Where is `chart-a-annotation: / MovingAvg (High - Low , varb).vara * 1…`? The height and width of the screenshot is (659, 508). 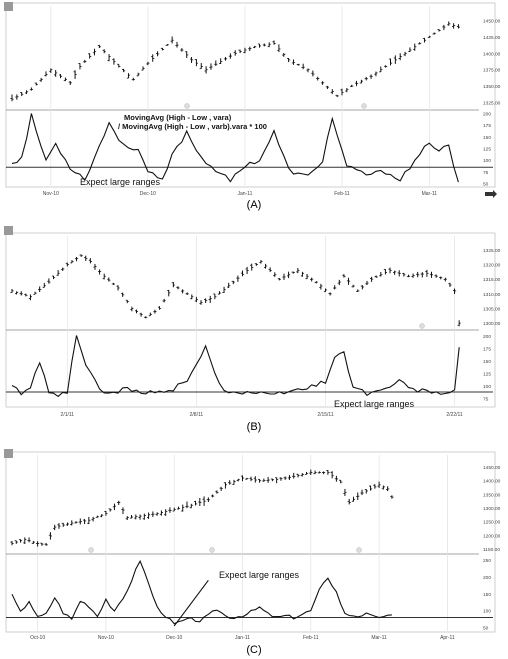 chart-a-annotation: / MovingAvg (High - Low , varb).vara * 1… is located at coordinates (192, 126).